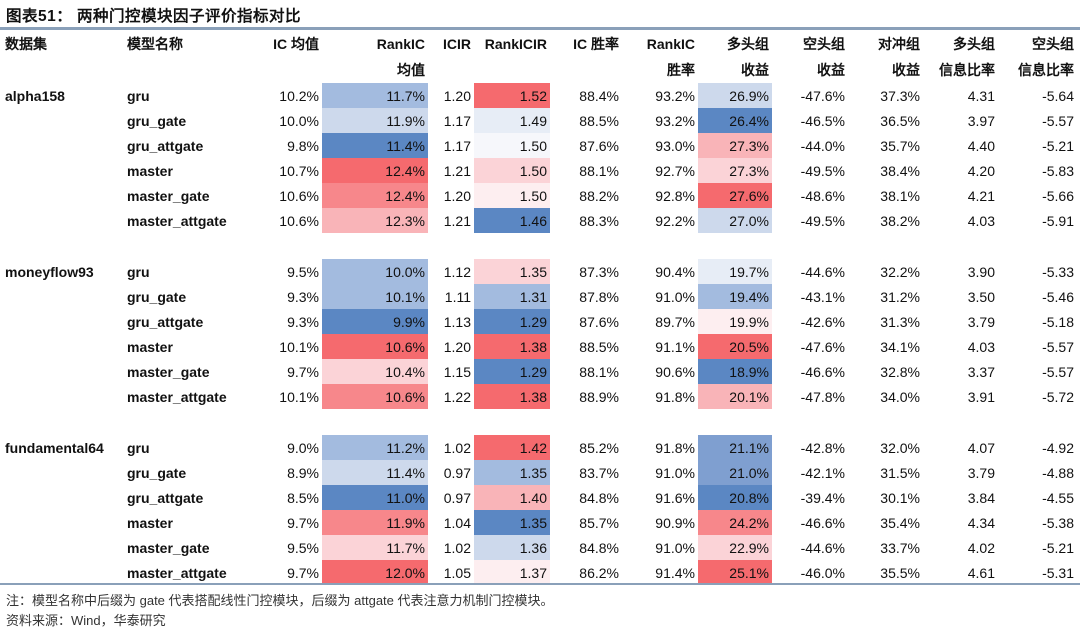 The image size is (1080, 630). What do you see at coordinates (981, 321) in the screenshot?
I see `long-ir-cell: 3.79` at bounding box center [981, 321].